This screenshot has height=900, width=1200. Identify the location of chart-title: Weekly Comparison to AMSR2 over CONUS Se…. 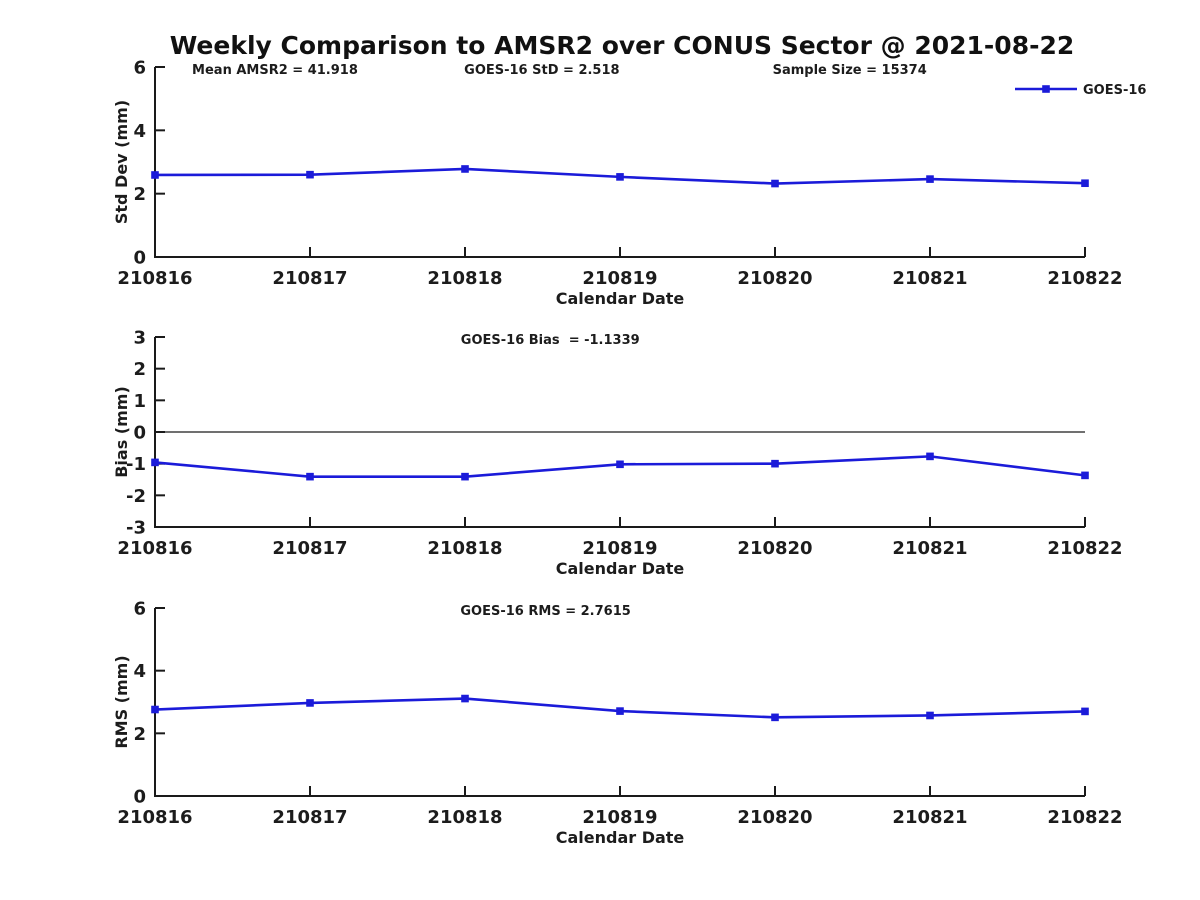
(622, 45).